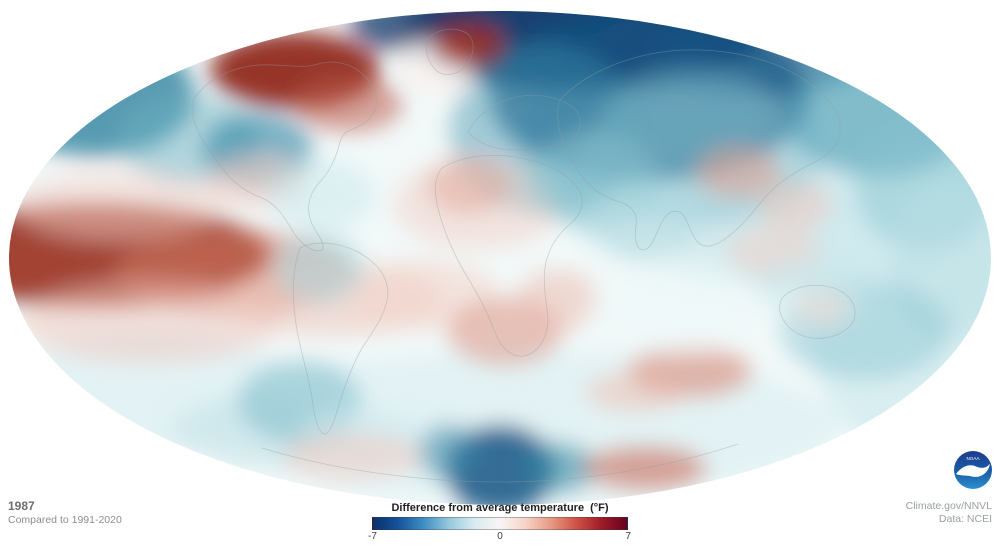  I want to click on outline-africa, so click(508, 255).